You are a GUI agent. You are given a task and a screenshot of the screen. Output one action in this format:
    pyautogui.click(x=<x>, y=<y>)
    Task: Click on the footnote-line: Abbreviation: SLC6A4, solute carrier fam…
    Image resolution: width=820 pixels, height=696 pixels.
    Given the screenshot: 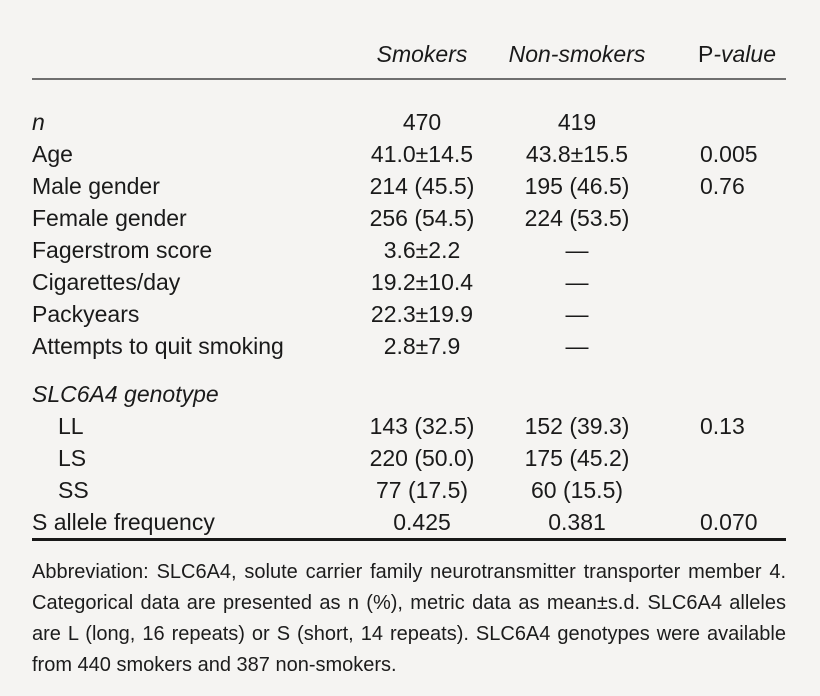 What is the action you would take?
    pyautogui.click(x=409, y=572)
    